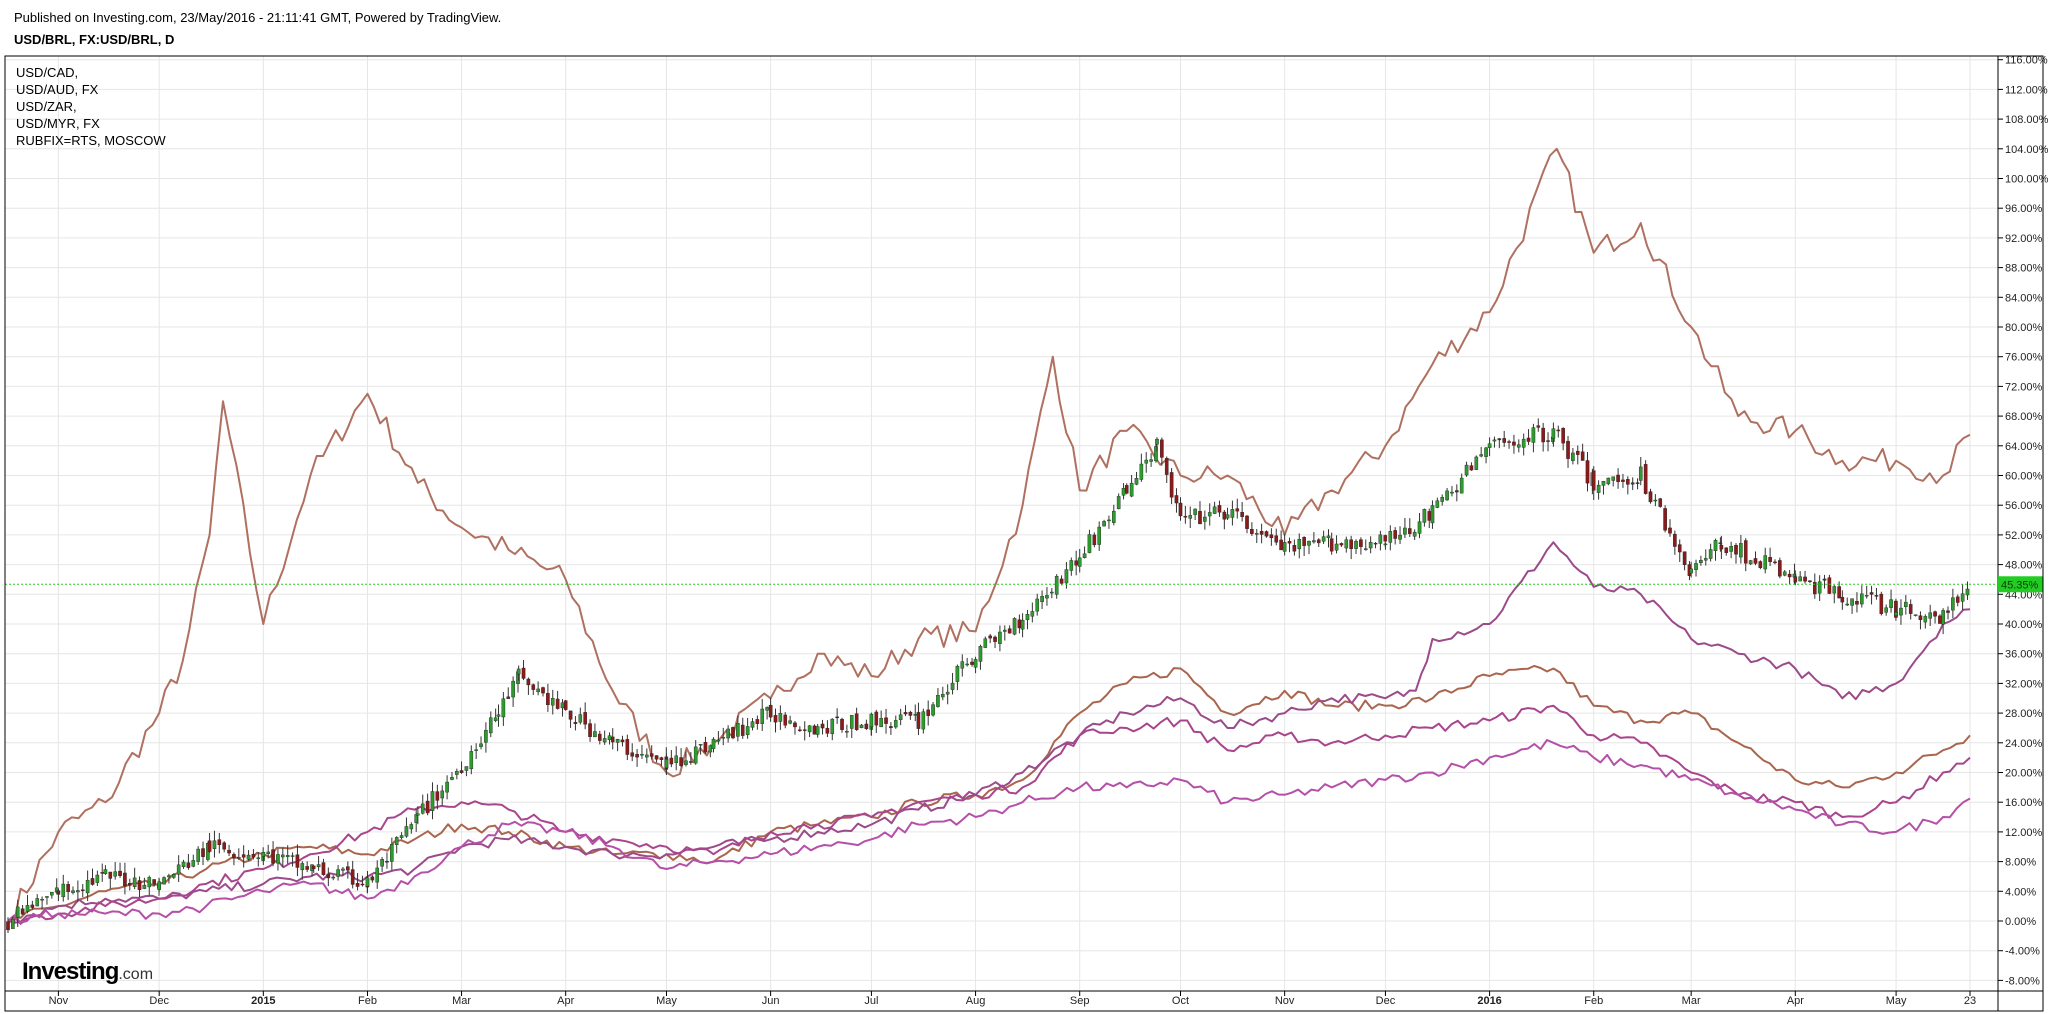 The height and width of the screenshot is (1014, 2061). Describe the element at coordinates (46, 106) in the screenshot. I see `legend-item-usd-zar: USD/ZAR,` at that location.